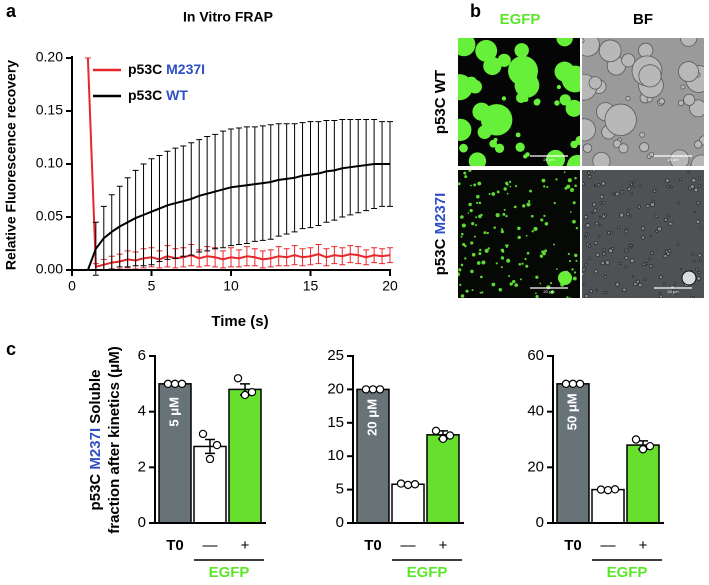 The height and width of the screenshot is (585, 709). Describe the element at coordinates (175, 545) in the screenshot. I see `x-tick-label: T0` at that location.